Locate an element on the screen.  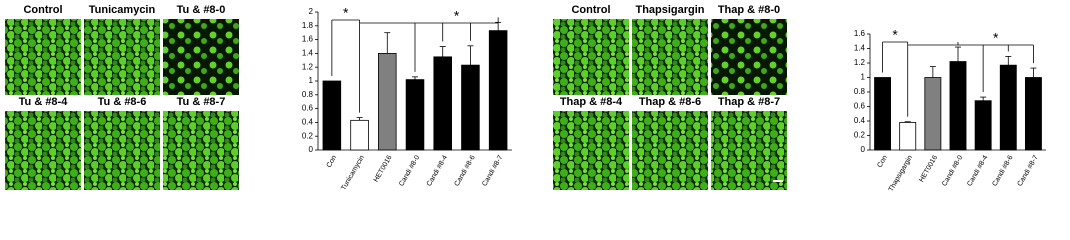
y-tick-label: 2 is located at coordinates (311, 11).